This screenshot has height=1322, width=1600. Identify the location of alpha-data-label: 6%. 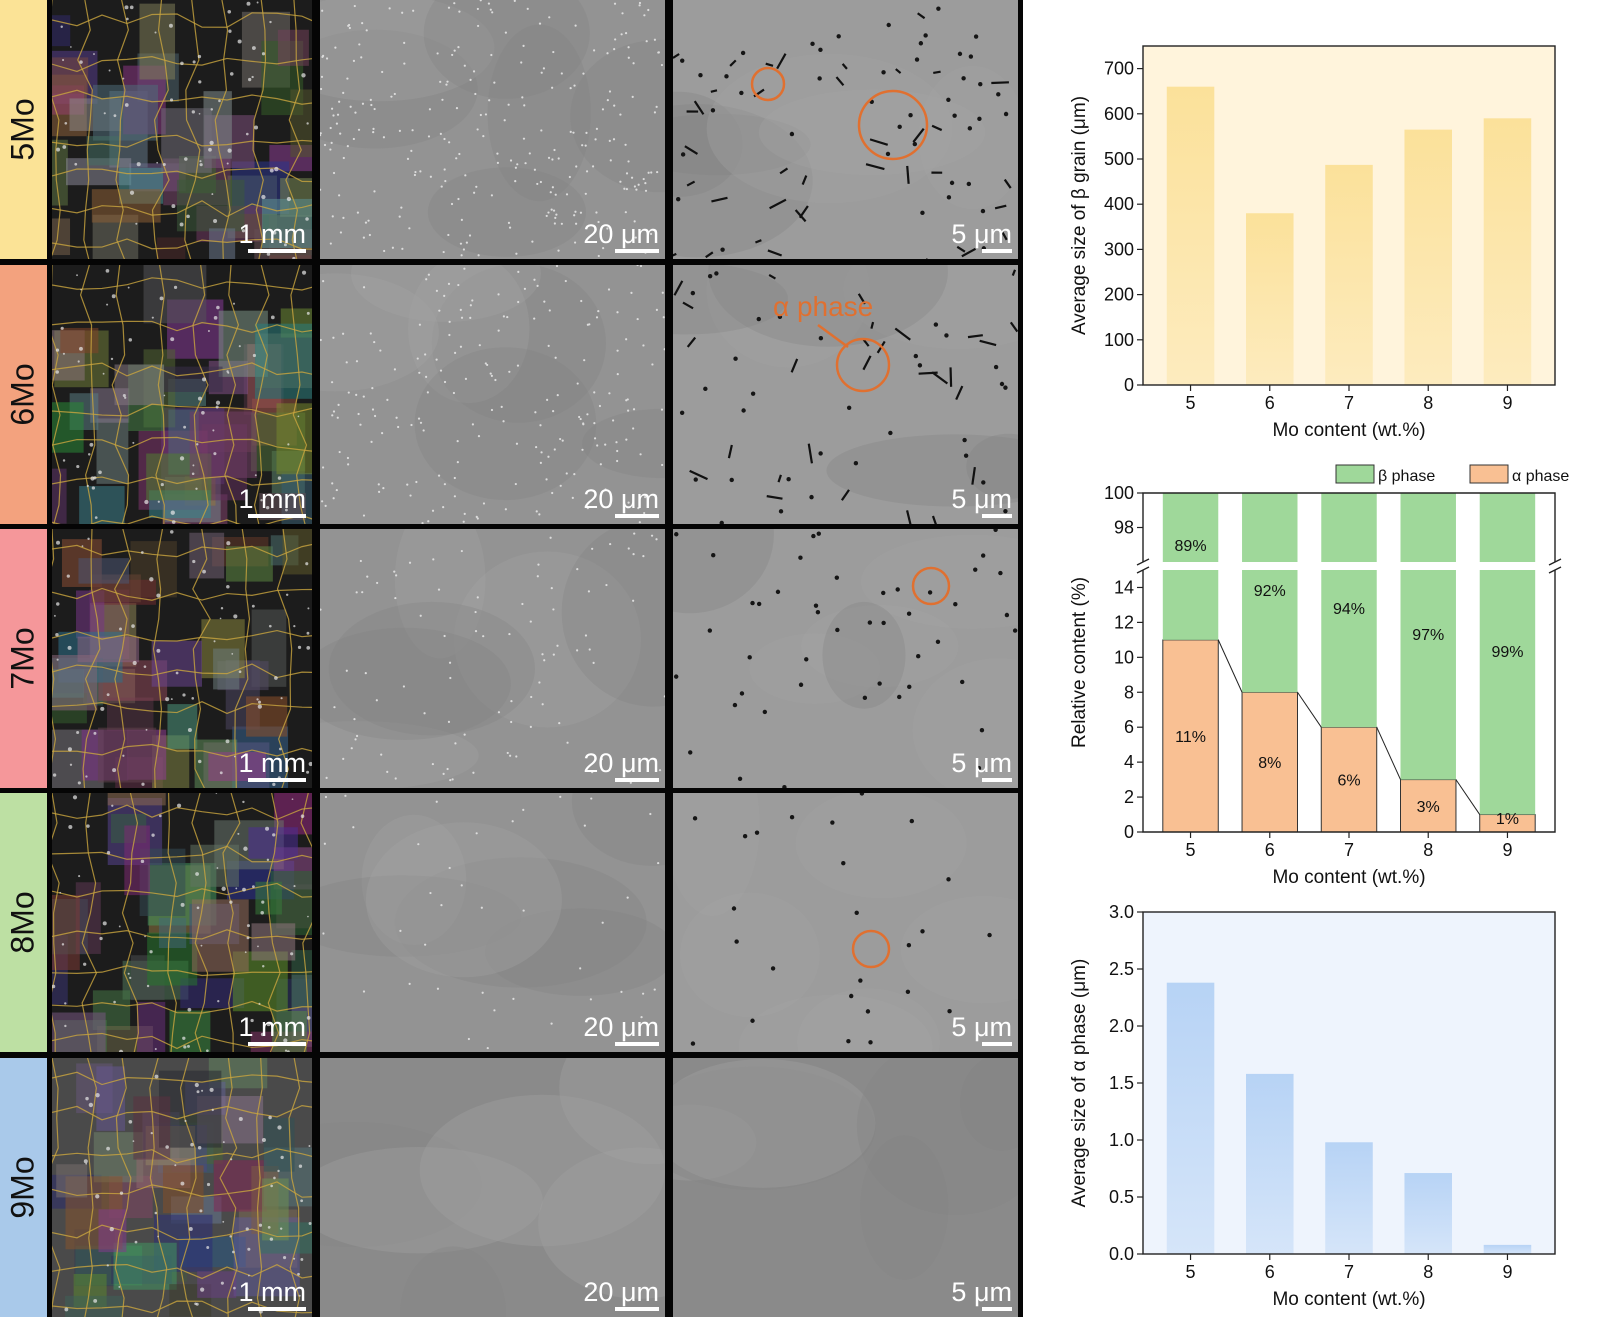
(1348, 781).